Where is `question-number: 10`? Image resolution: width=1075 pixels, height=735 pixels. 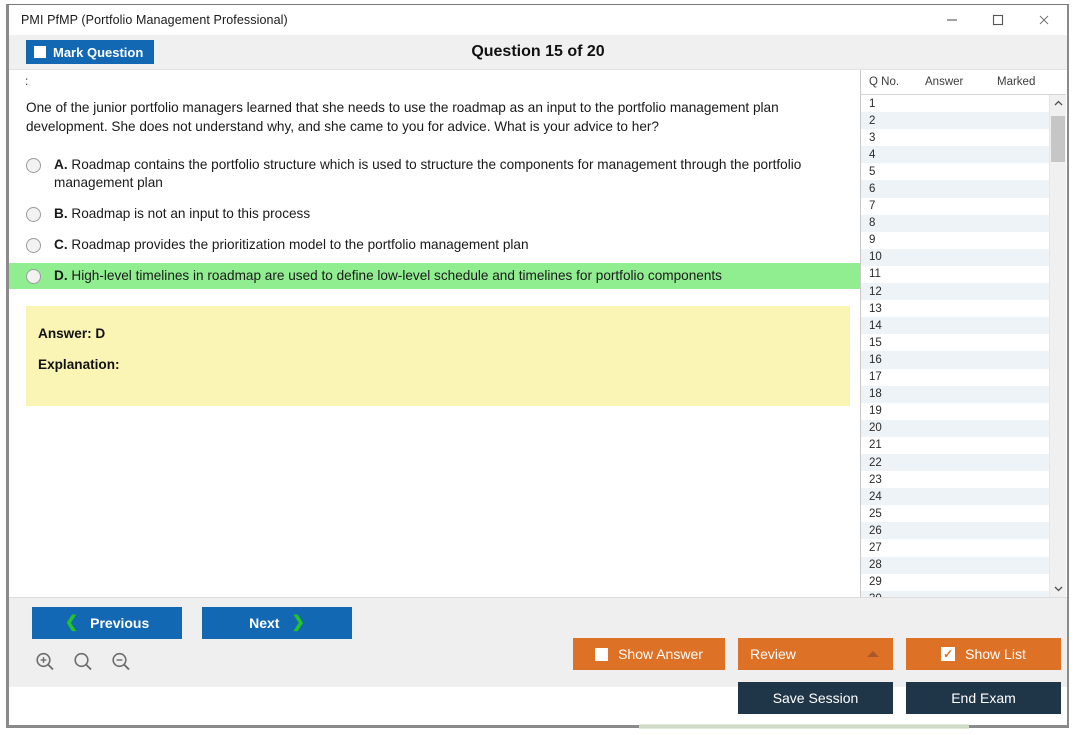
question-number: 10 is located at coordinates (875, 257).